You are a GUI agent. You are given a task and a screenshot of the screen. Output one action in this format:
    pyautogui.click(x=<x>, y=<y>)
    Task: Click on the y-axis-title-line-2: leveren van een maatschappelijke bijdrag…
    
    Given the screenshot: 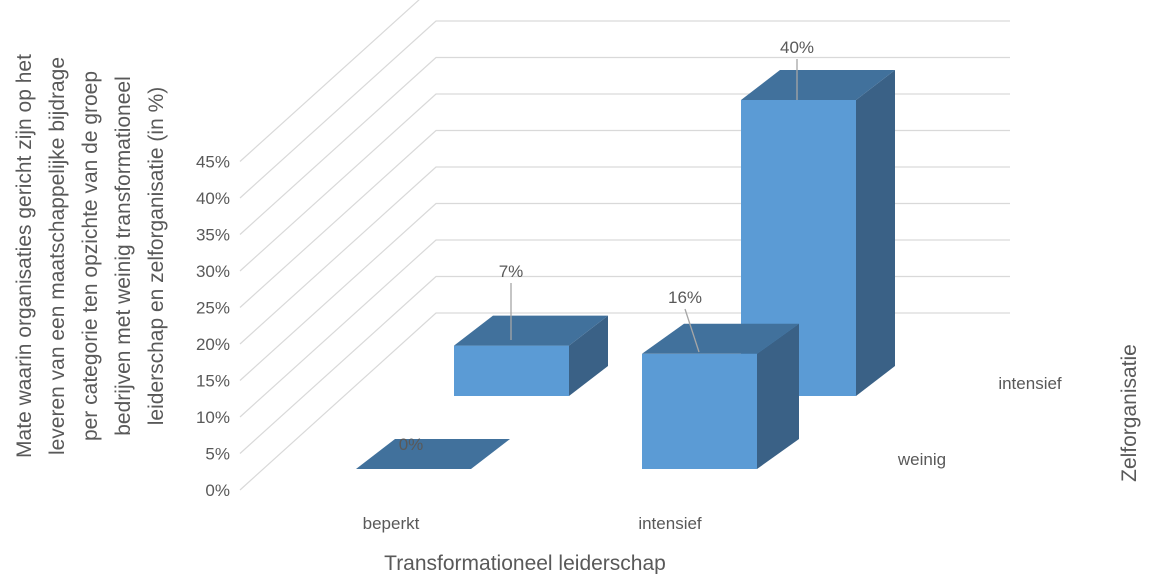 What is the action you would take?
    pyautogui.click(x=57, y=256)
    